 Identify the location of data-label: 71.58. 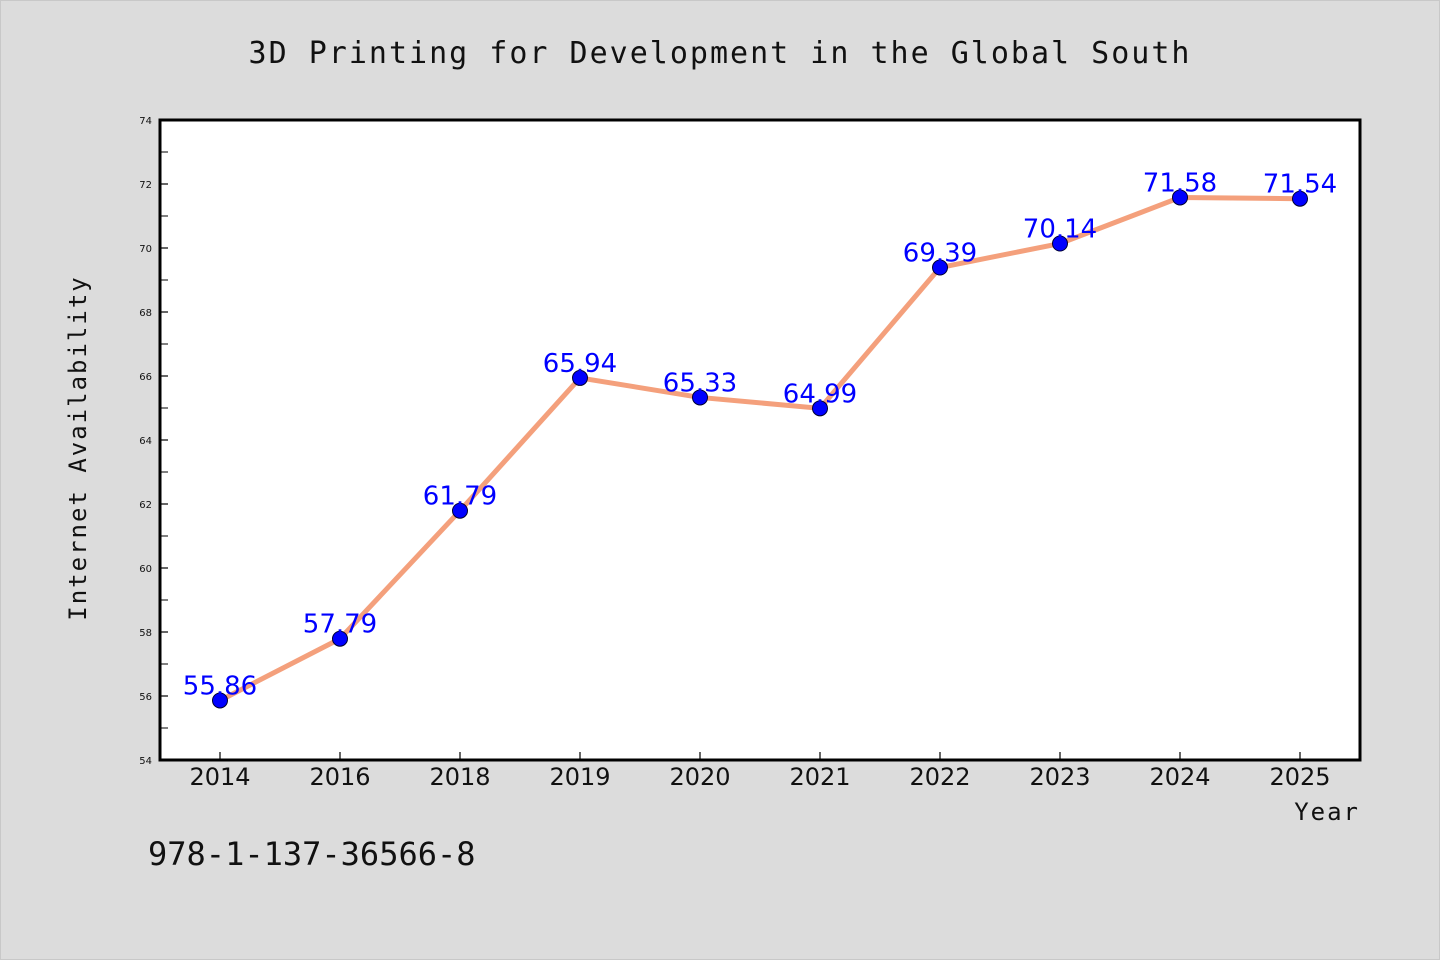
(1180, 183).